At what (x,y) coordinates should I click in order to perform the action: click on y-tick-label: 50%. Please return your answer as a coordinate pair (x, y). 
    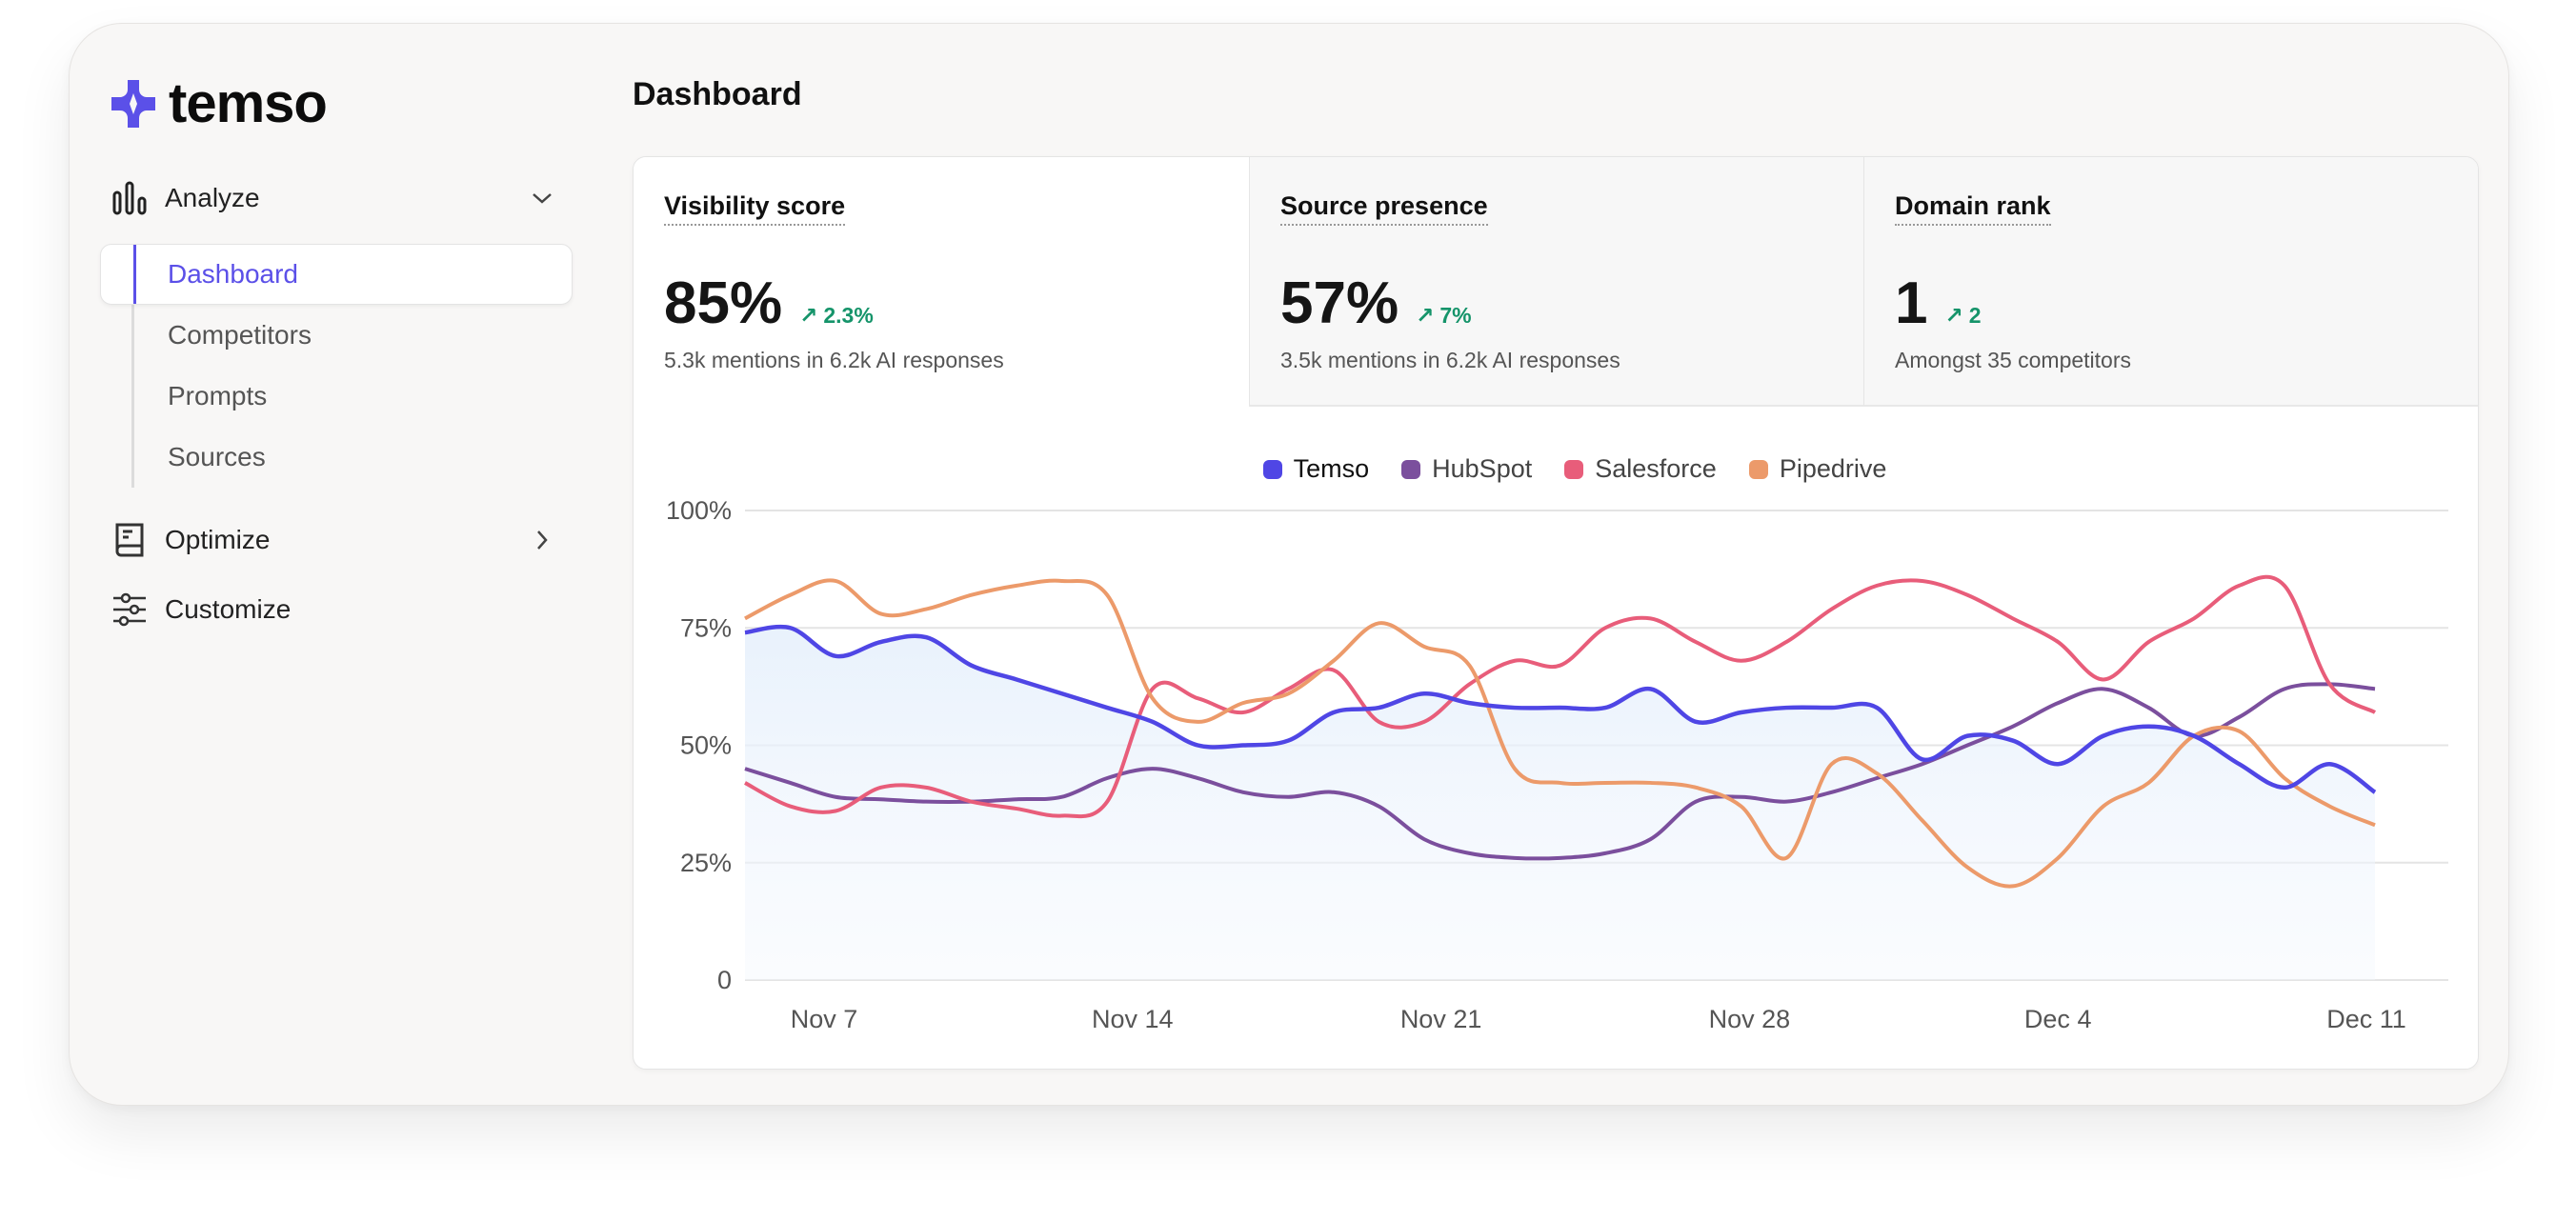
    Looking at the image, I should click on (706, 745).